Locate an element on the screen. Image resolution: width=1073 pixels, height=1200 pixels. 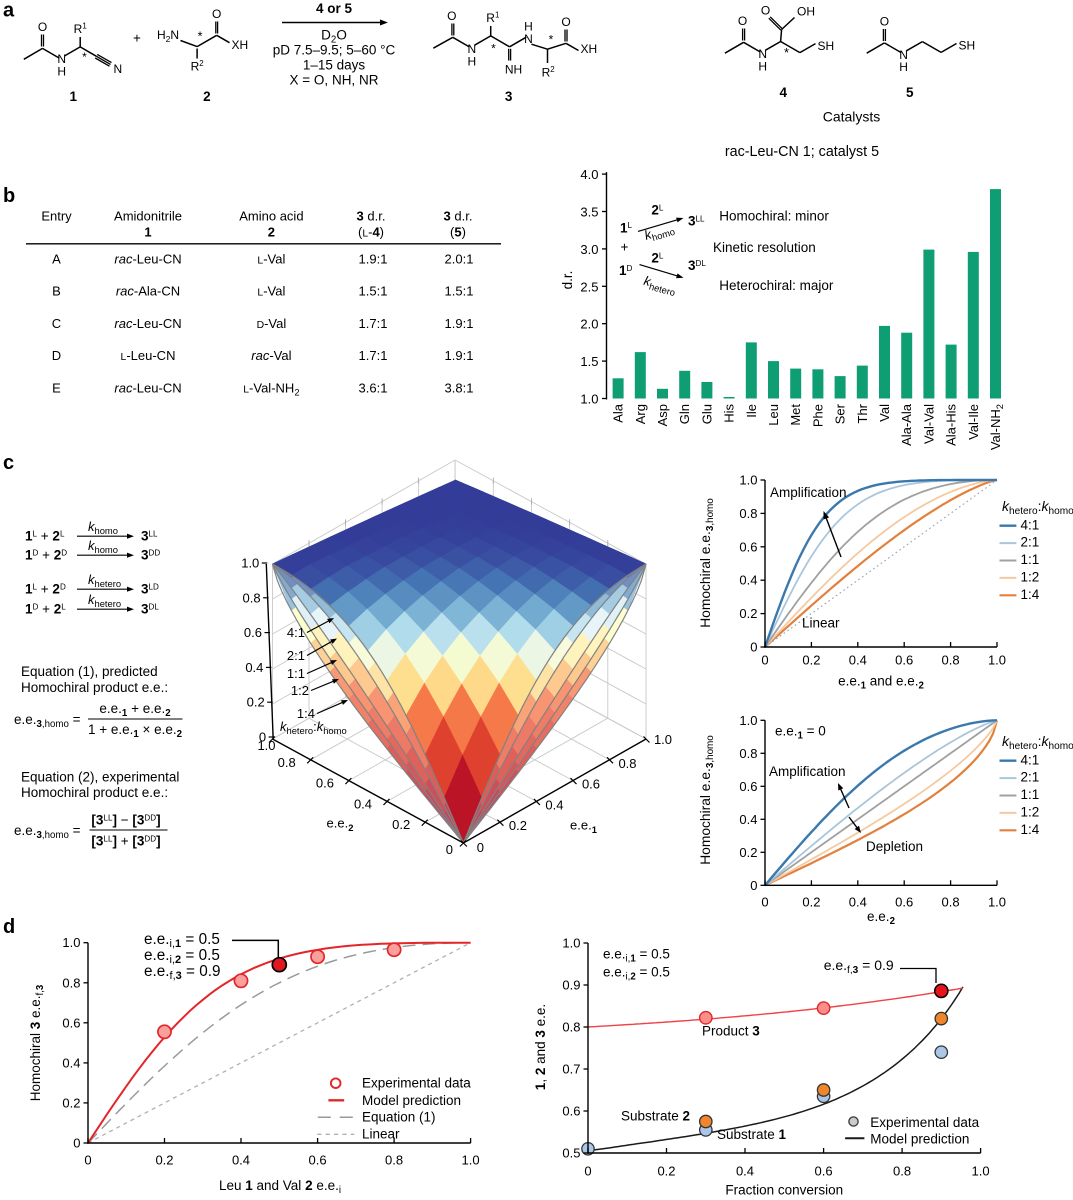
svg-text: c is located at coordinates (8, 463).